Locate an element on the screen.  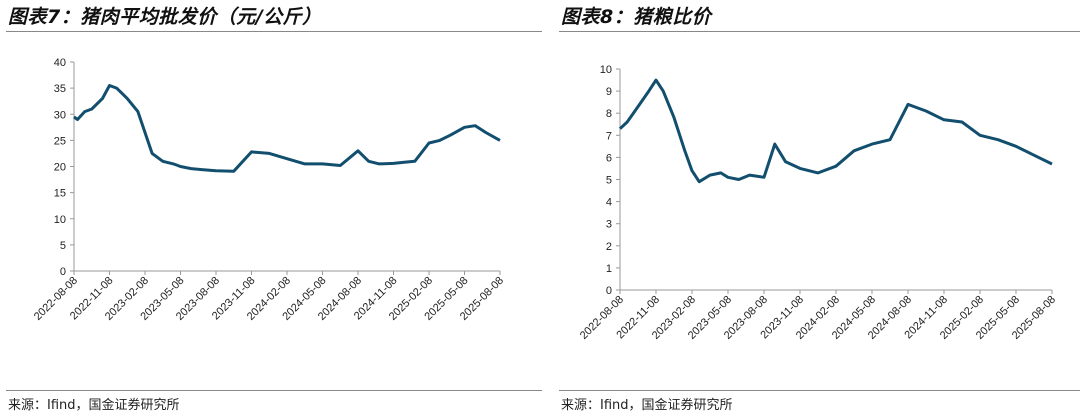
y-tick-label: 35 is located at coordinates (60, 89).